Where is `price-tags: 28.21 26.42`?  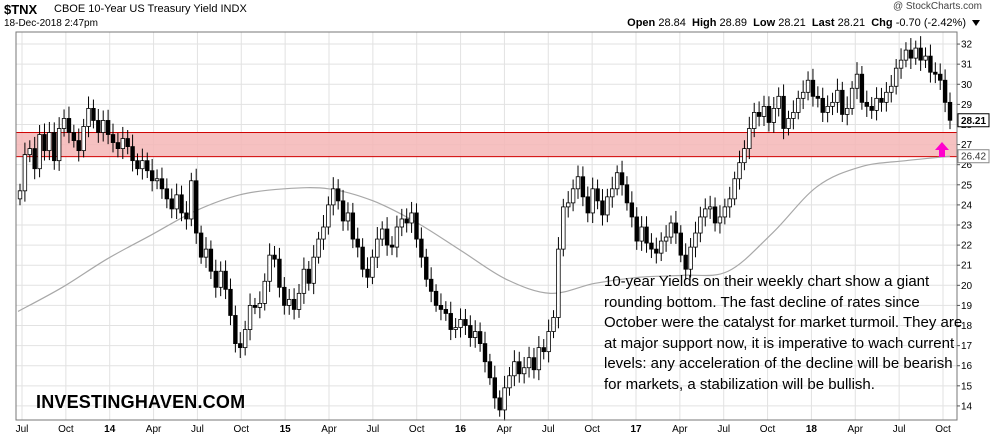
price-tags: 28.21 26.42 is located at coordinates (973, 138).